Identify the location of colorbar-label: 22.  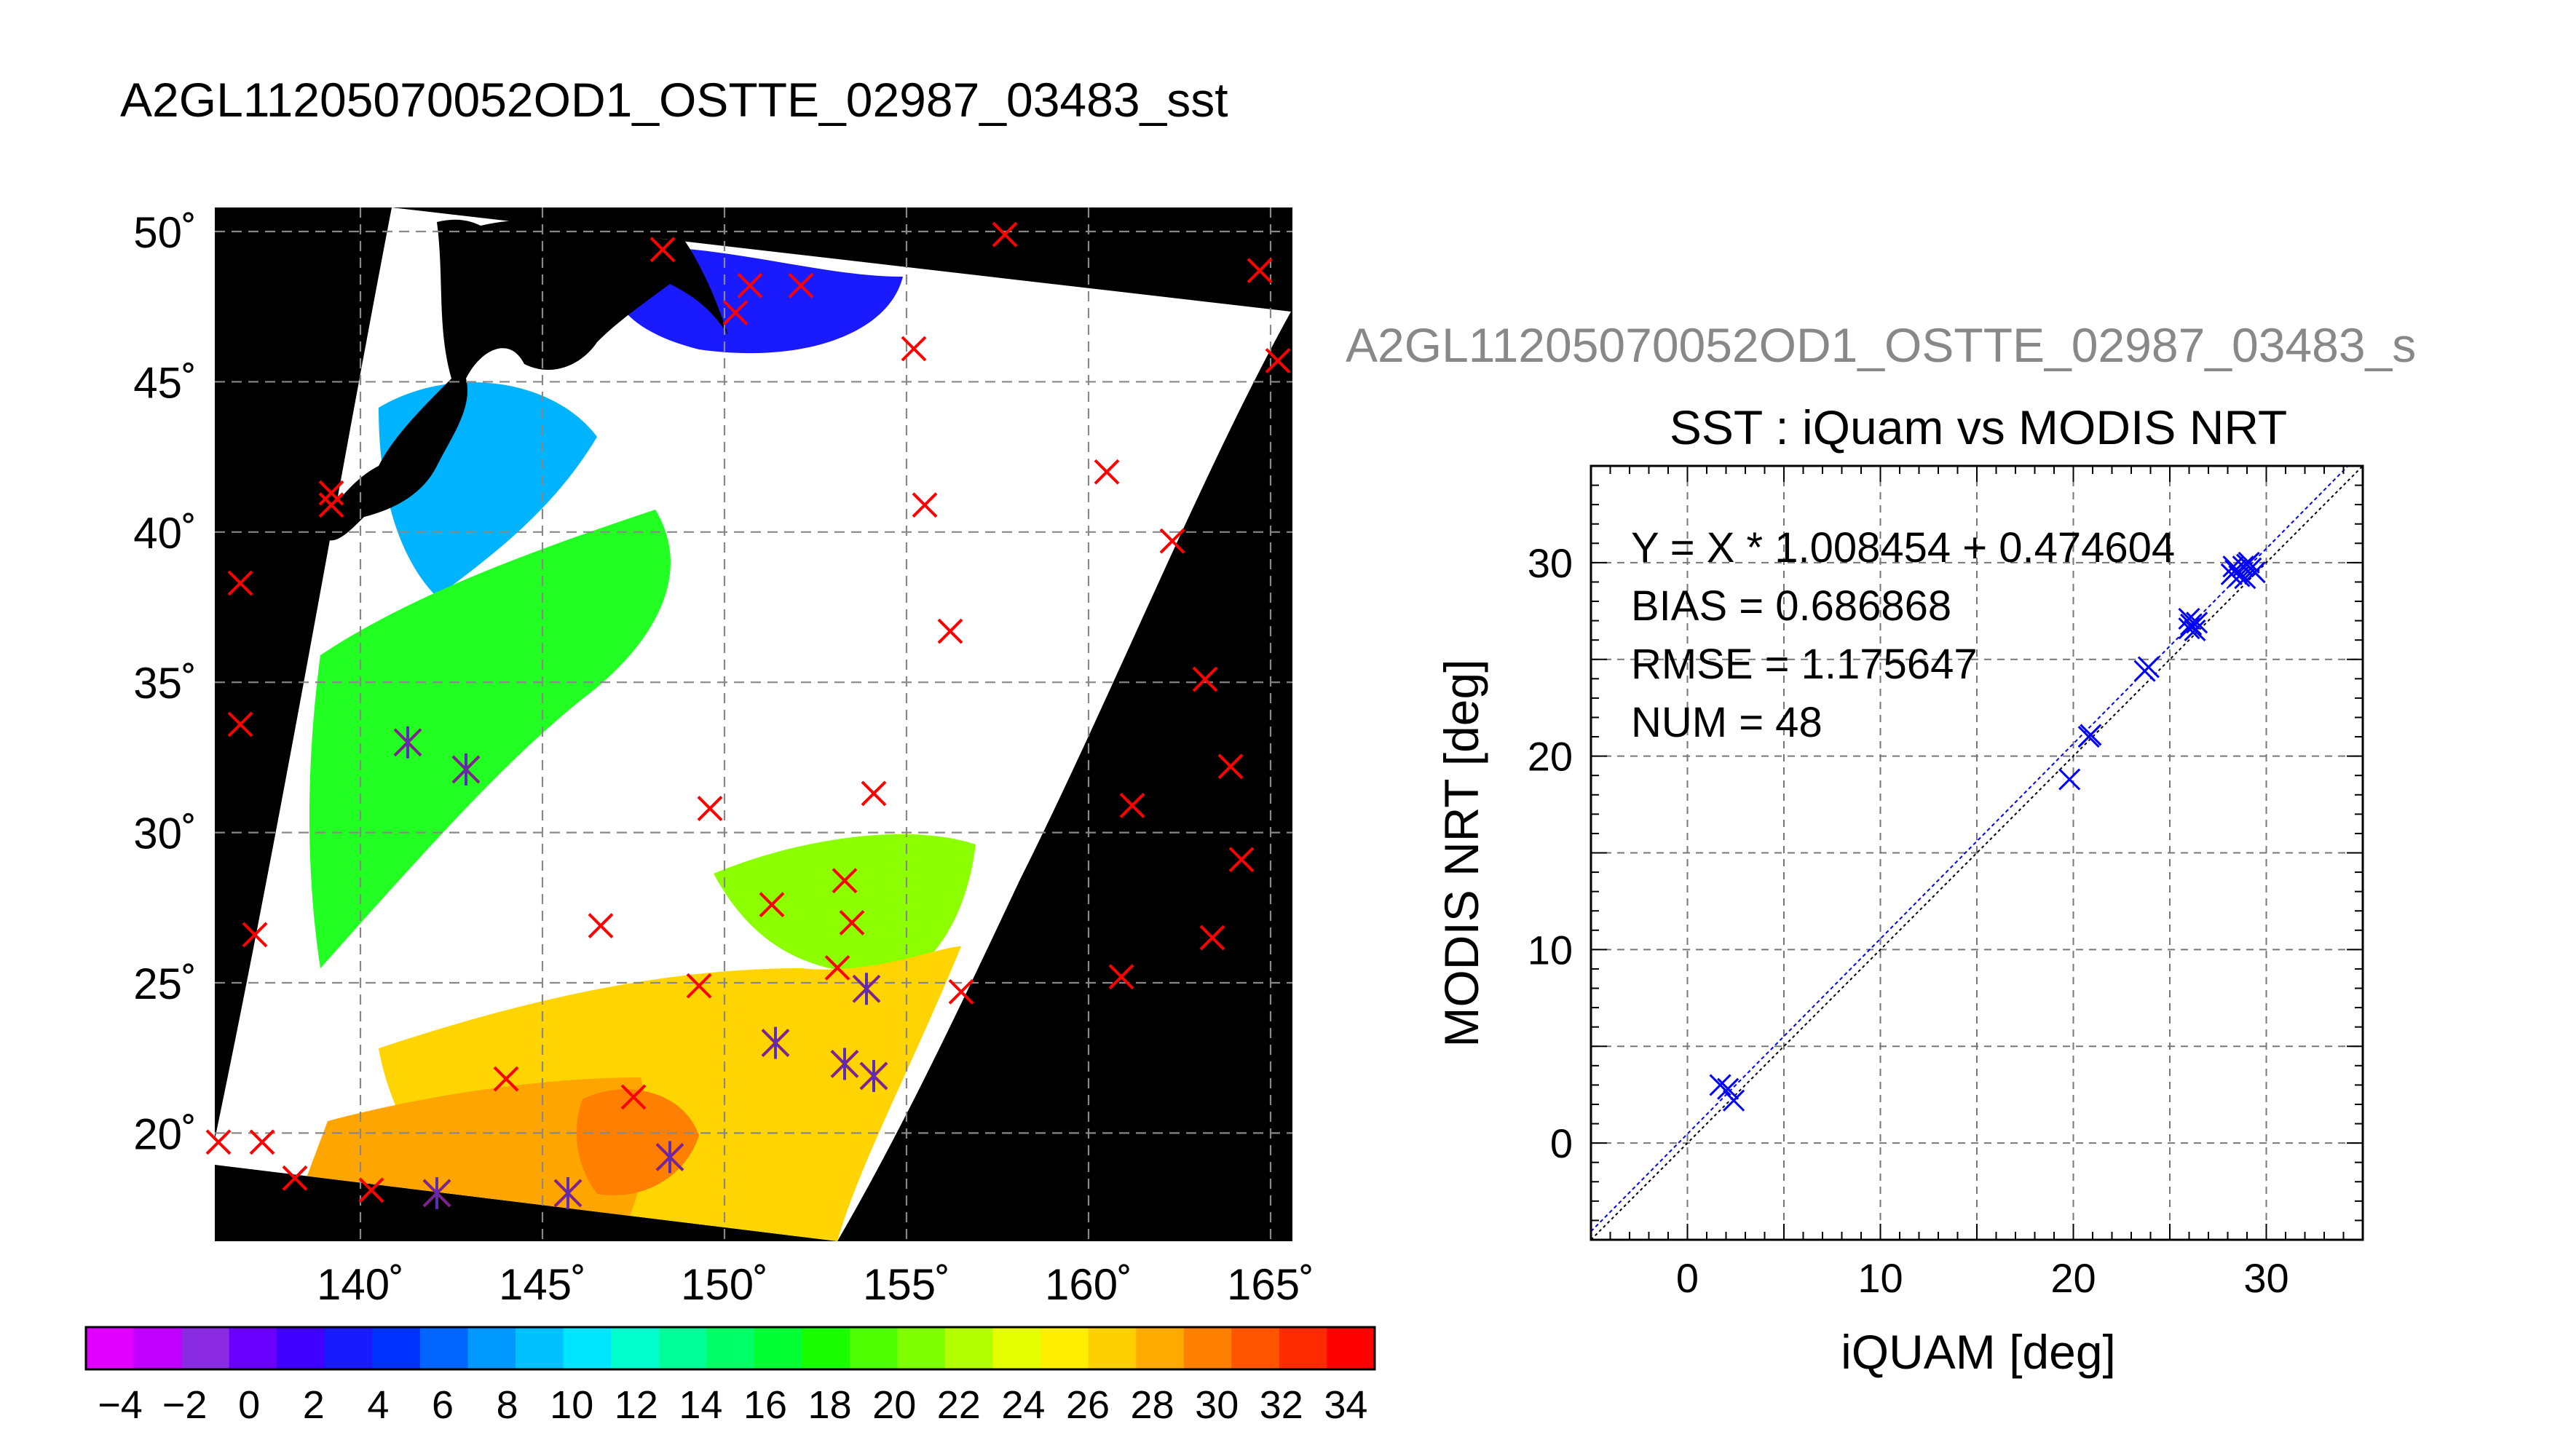
(959, 1405).